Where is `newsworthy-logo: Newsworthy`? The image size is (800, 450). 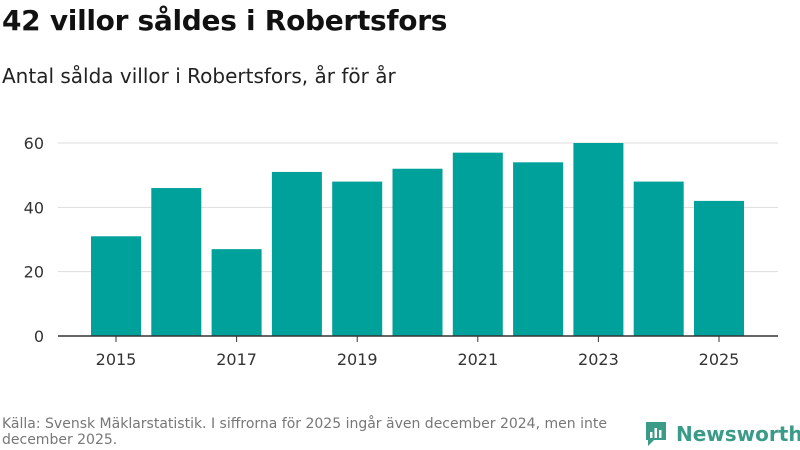 newsworthy-logo: Newsworthy is located at coordinates (722, 434).